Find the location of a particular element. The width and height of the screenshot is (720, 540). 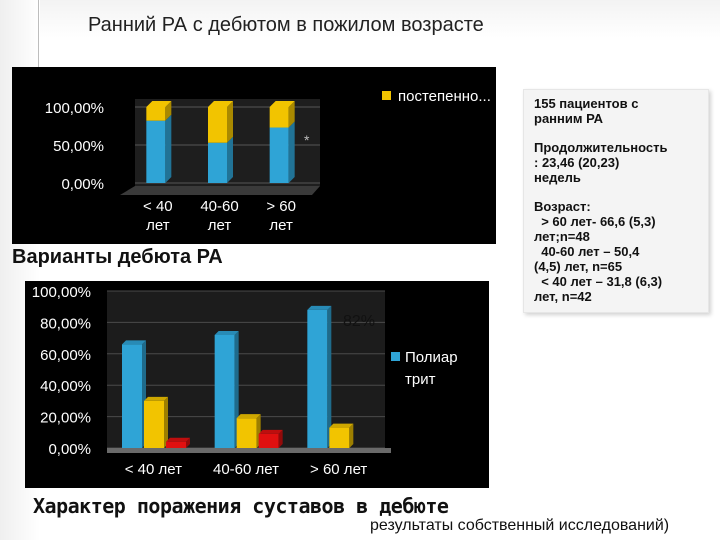

x-tick-label: 40-60 лет is located at coordinates (246, 469).